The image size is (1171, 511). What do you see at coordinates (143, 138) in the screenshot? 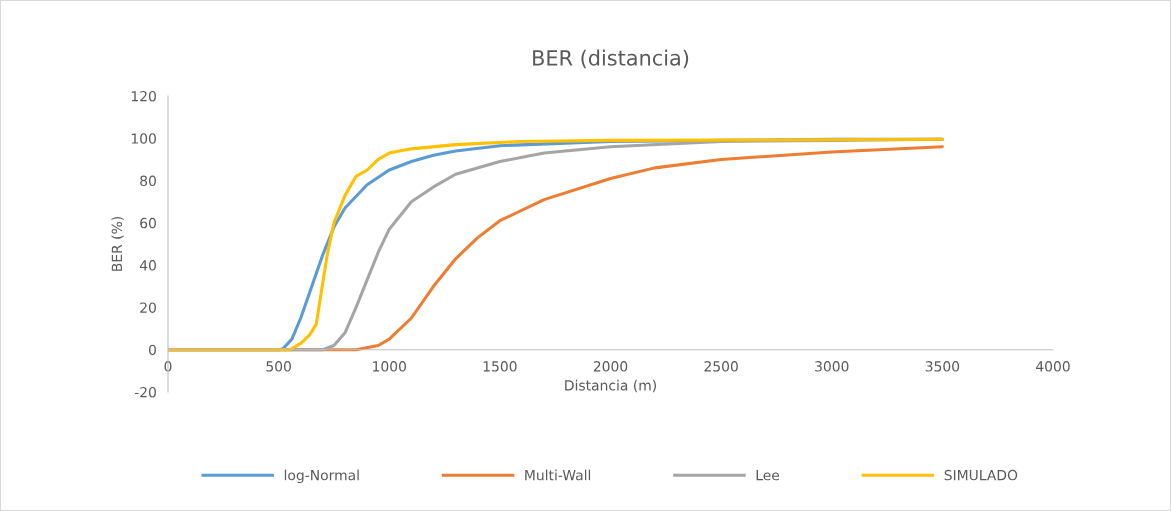
I see `y-tick-label: 100` at bounding box center [143, 138].